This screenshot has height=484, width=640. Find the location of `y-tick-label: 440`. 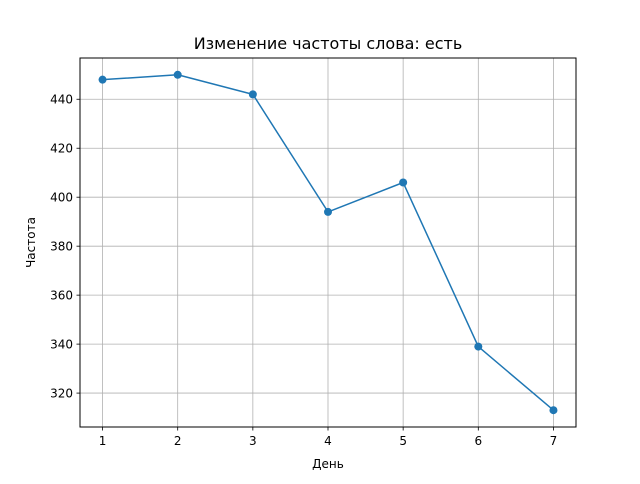

y-tick-label: 440 is located at coordinates (61, 100).